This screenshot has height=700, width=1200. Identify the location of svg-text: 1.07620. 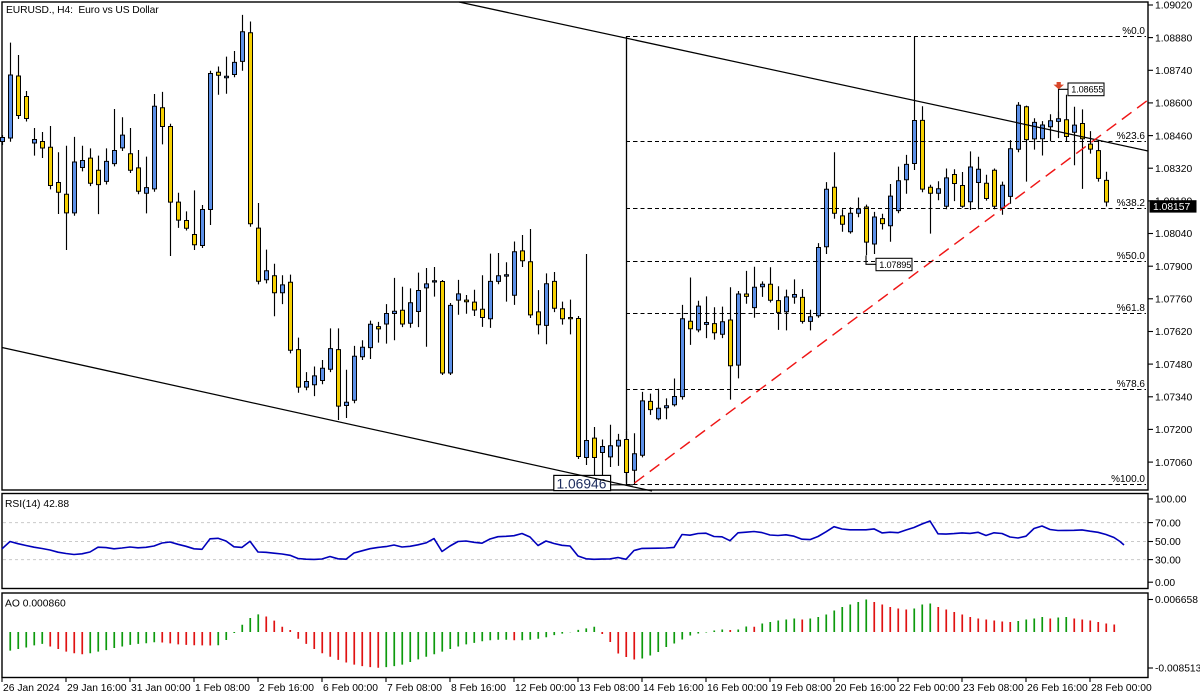
(1173, 332).